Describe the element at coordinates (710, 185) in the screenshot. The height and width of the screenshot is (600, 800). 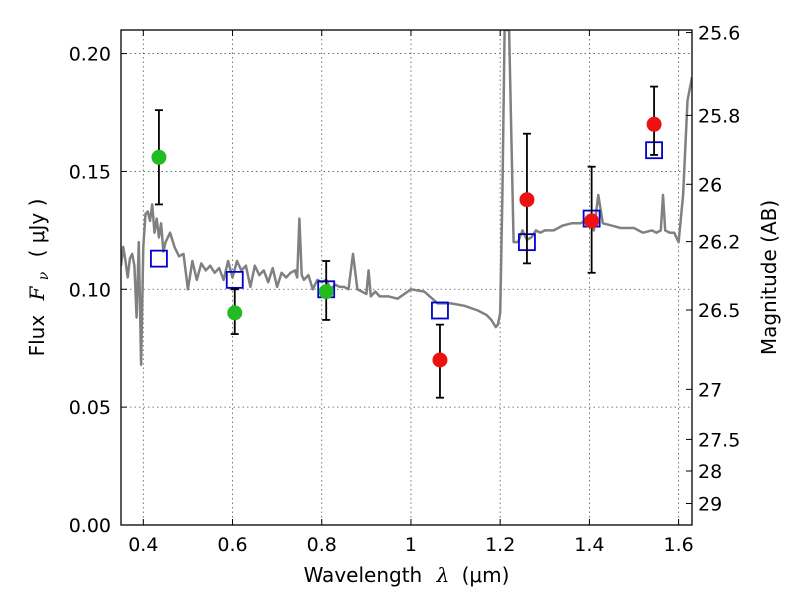
I see `right-tick-label: 26` at that location.